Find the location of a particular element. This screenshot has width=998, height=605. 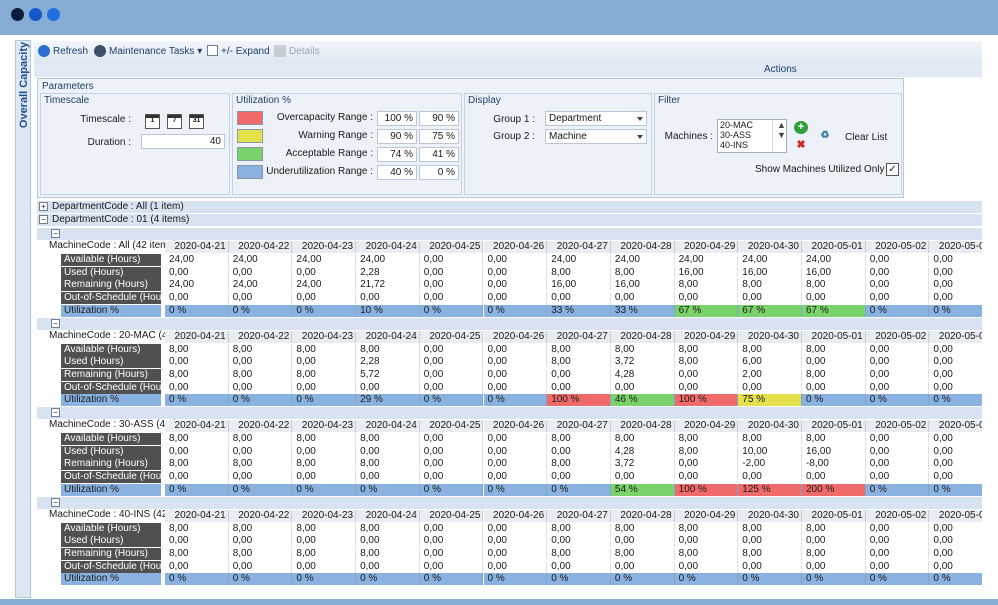

refresh-button: Refresh is located at coordinates (63, 52).